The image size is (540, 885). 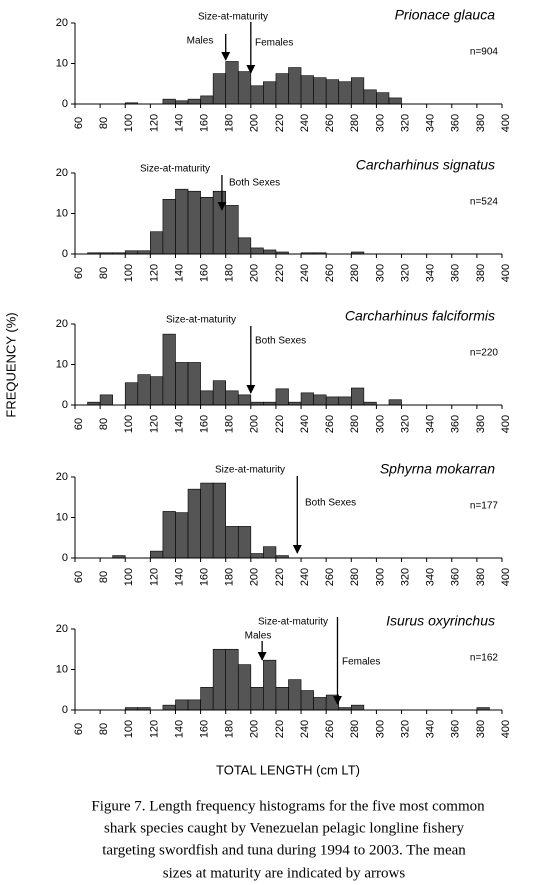 What do you see at coordinates (288, 769) in the screenshot?
I see `x-axis-label: TOTAL LENGTH (cm LT)` at bounding box center [288, 769].